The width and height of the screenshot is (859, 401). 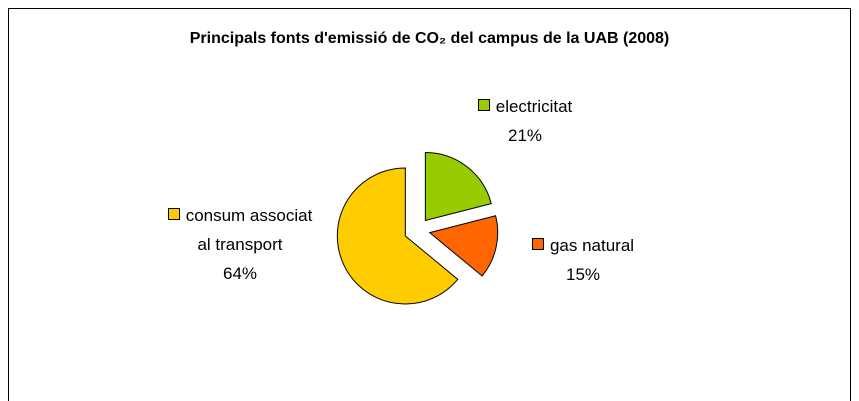 I want to click on category-label: electricitat, so click(x=534, y=106).